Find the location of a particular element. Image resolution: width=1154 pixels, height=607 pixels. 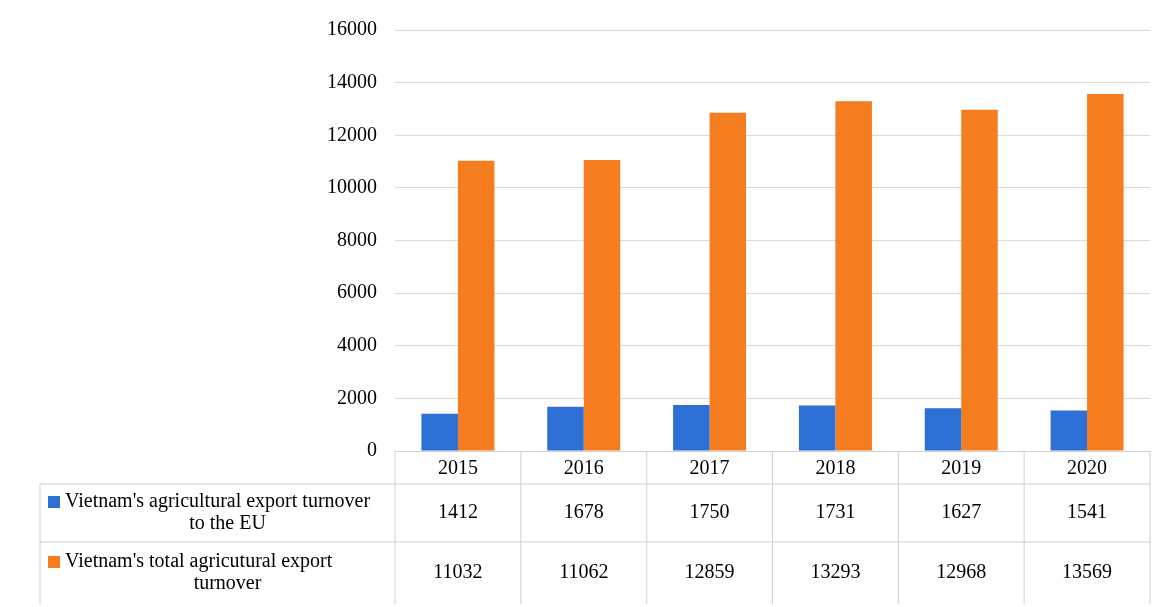

x-tick-label: 2020 is located at coordinates (1087, 467).